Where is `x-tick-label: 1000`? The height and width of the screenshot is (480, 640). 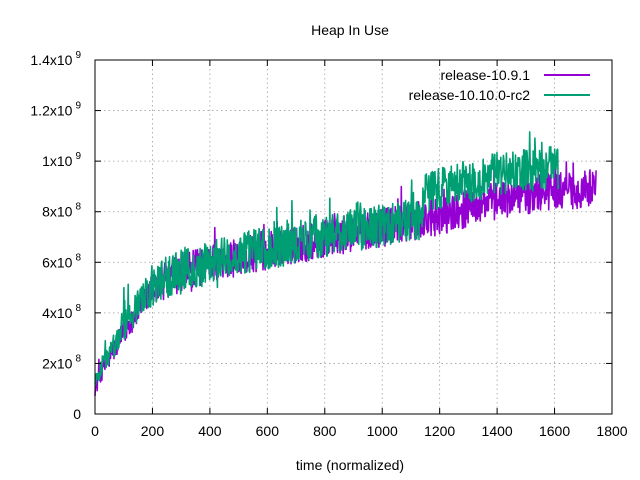
x-tick-label: 1000 is located at coordinates (382, 431).